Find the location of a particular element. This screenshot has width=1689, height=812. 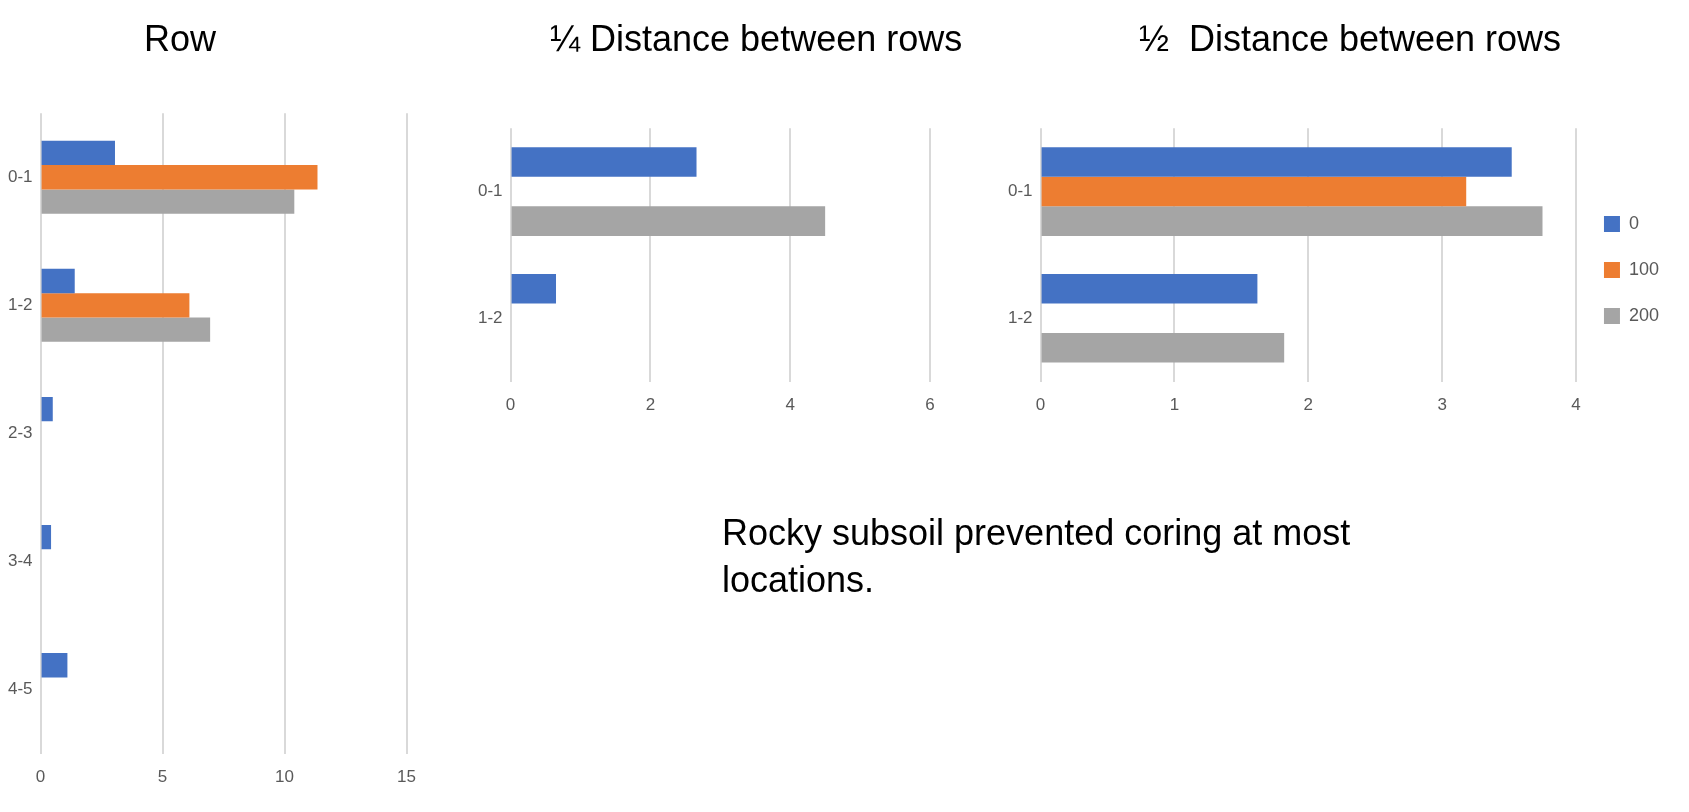

text: Rocky subsoil prevented coring at most locations. is located at coordinates (1037, 556).